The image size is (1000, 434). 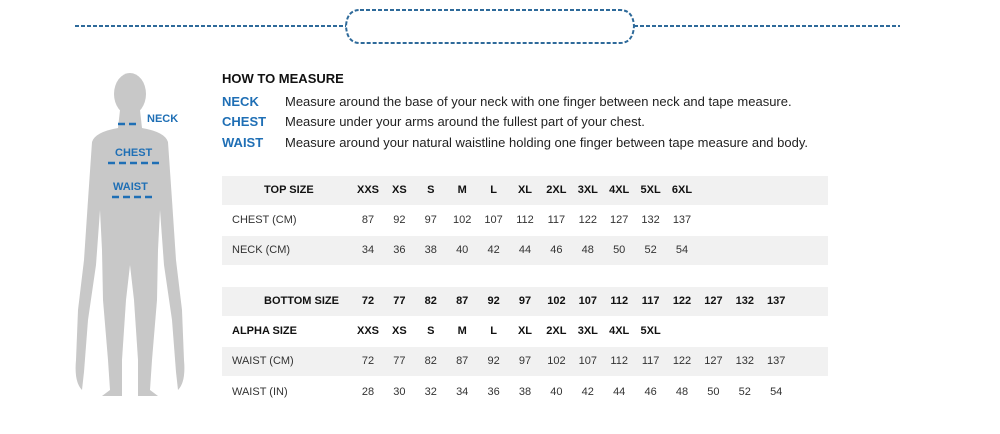 I want to click on how-to-measure-title: HOW TO MEASURE, so click(x=283, y=78).